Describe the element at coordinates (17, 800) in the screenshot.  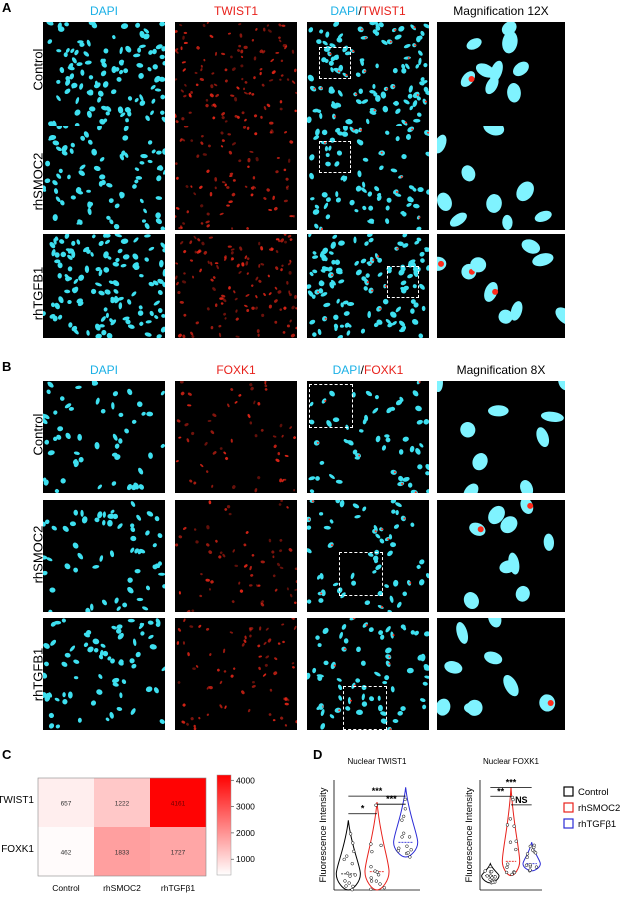
I see `heatmap-row-label-twist1: TWIST1` at that location.